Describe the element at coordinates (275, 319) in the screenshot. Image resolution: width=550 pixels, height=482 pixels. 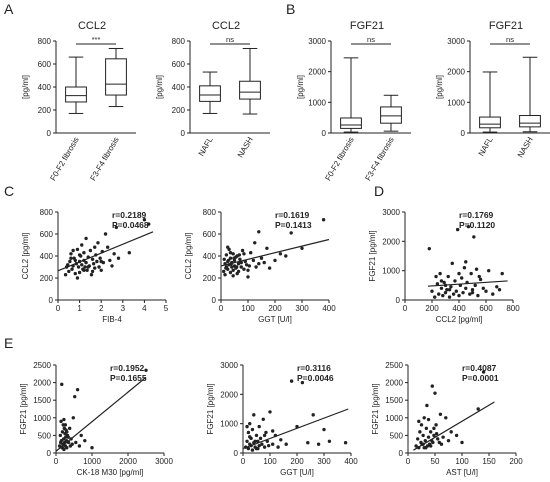
I see `x-axis-label: GGT [U/l]` at that location.